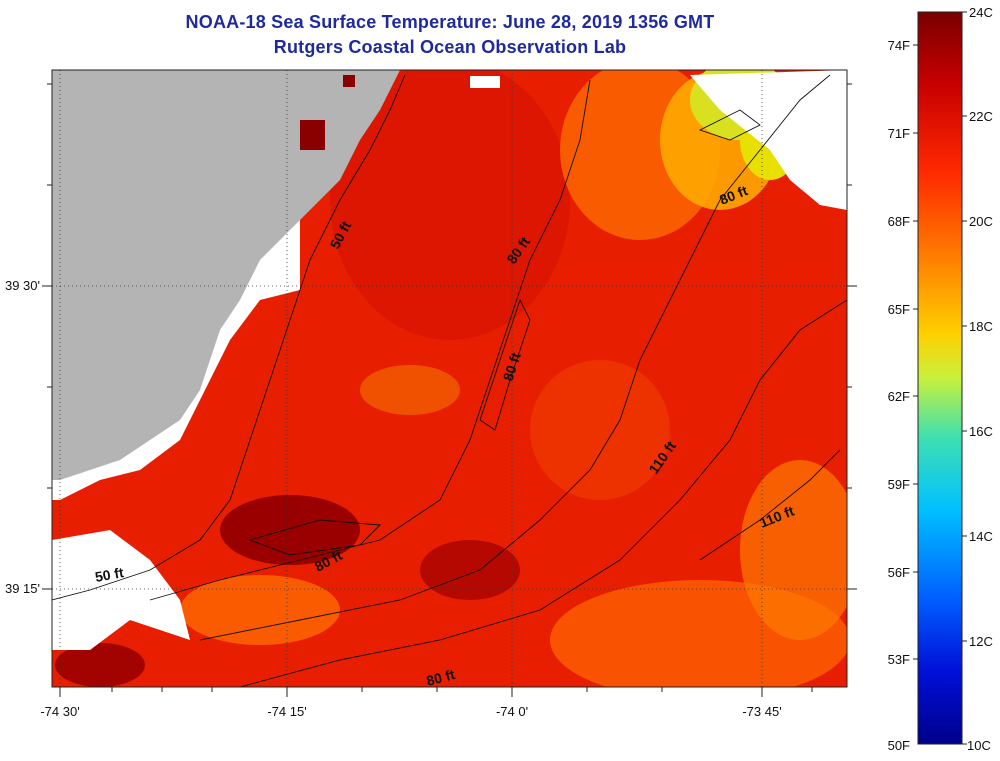 The image size is (1000, 761). I want to click on c-tick-label: 12C, so click(981, 641).